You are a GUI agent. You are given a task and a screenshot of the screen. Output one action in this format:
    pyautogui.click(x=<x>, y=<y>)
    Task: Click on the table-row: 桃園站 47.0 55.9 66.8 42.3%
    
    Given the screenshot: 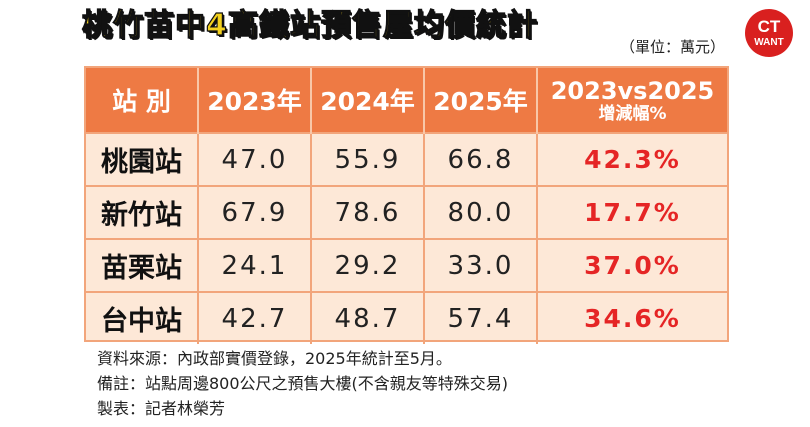 What is the action you would take?
    pyautogui.click(x=406, y=159)
    